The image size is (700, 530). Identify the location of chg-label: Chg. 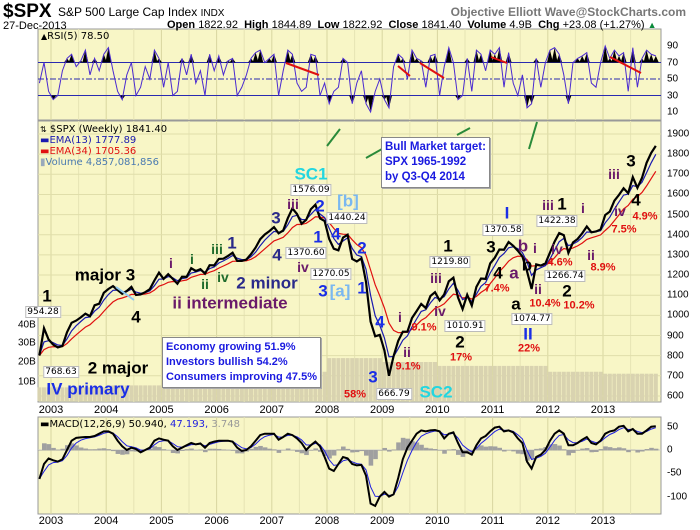
(549, 25).